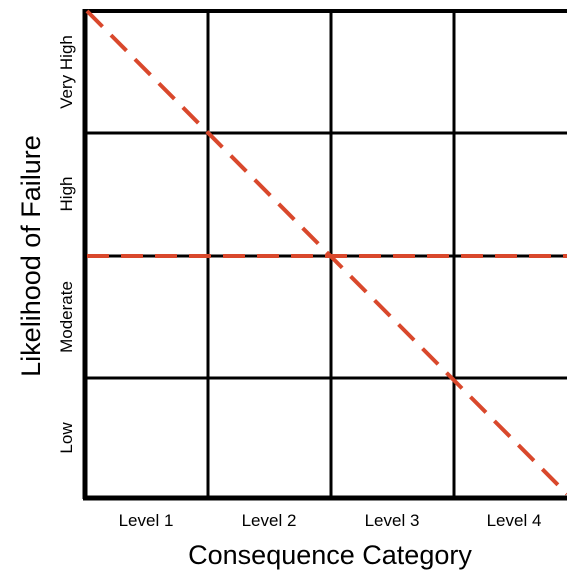 This screenshot has width=567, height=572. What do you see at coordinates (66, 317) in the screenshot?
I see `y-level-label-moderate: Moderate` at bounding box center [66, 317].